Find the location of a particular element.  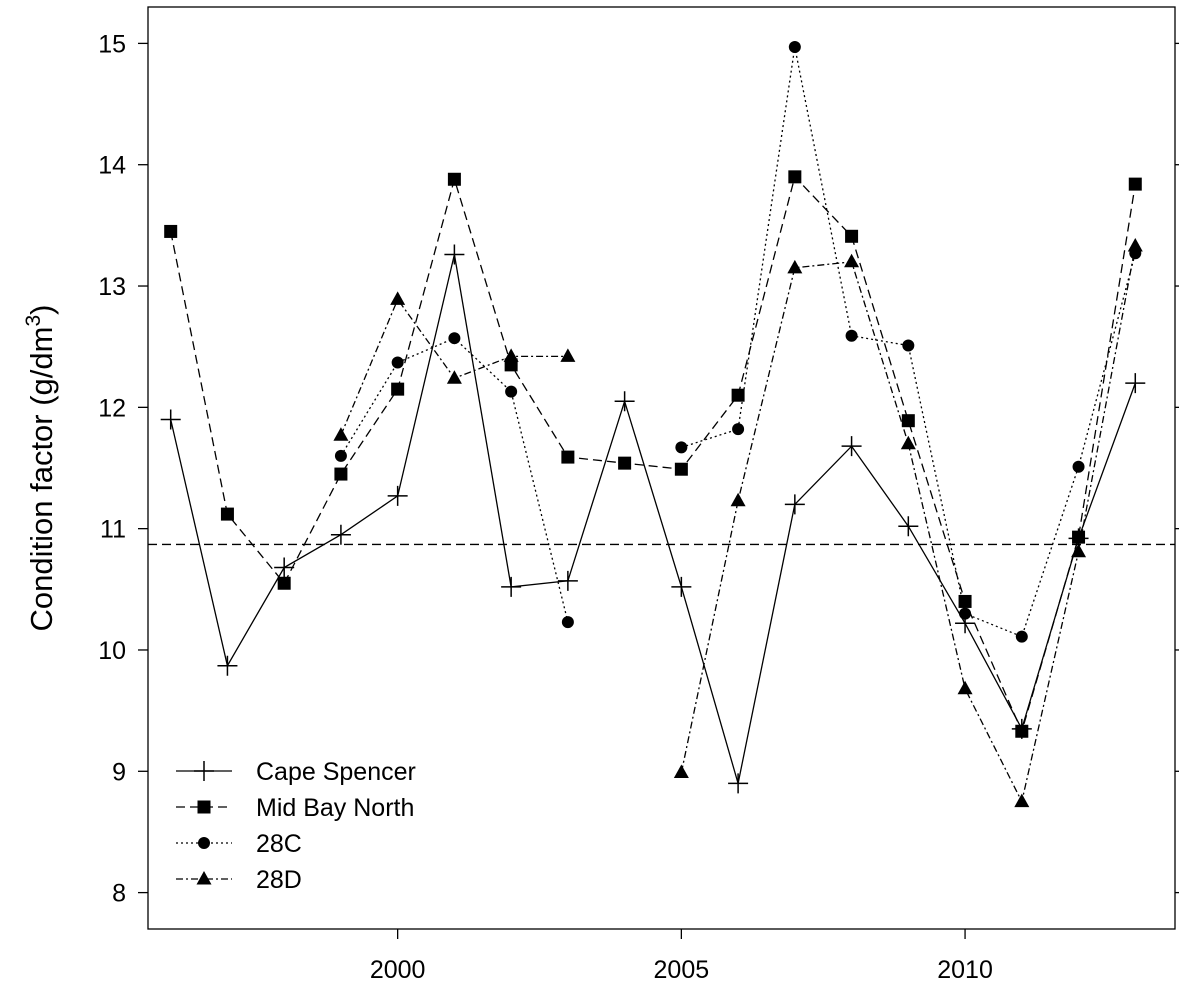

x-tick-label: 2010 is located at coordinates (965, 970).